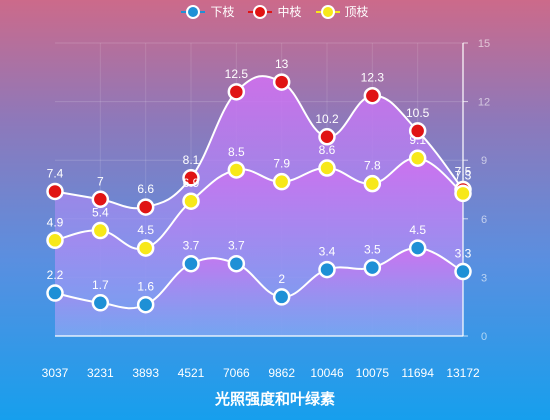 The height and width of the screenshot is (420, 550). I want to click on y-tick-label: 15, so click(484, 44).